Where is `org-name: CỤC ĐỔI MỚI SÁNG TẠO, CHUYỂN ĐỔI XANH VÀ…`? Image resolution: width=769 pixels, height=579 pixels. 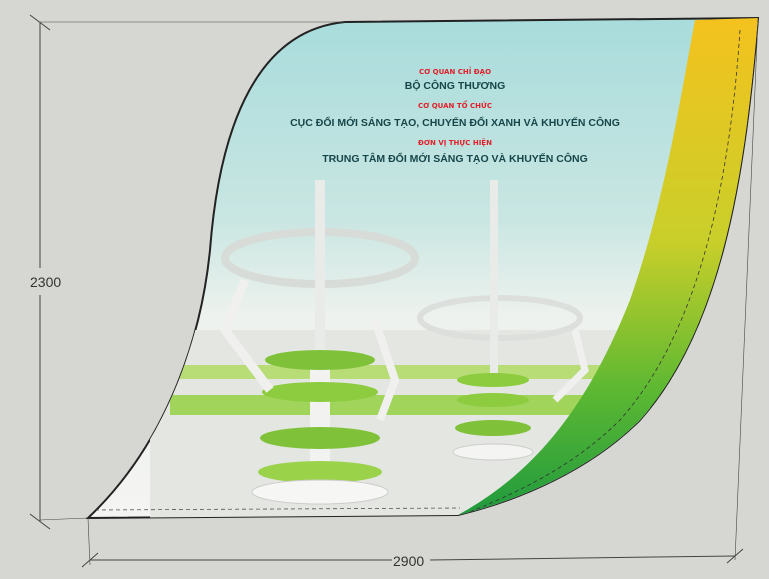
org-name: CỤC ĐỔI MỚI SÁNG TẠO, CHUYỂN ĐỔI XANH VÀ… is located at coordinates (455, 122).